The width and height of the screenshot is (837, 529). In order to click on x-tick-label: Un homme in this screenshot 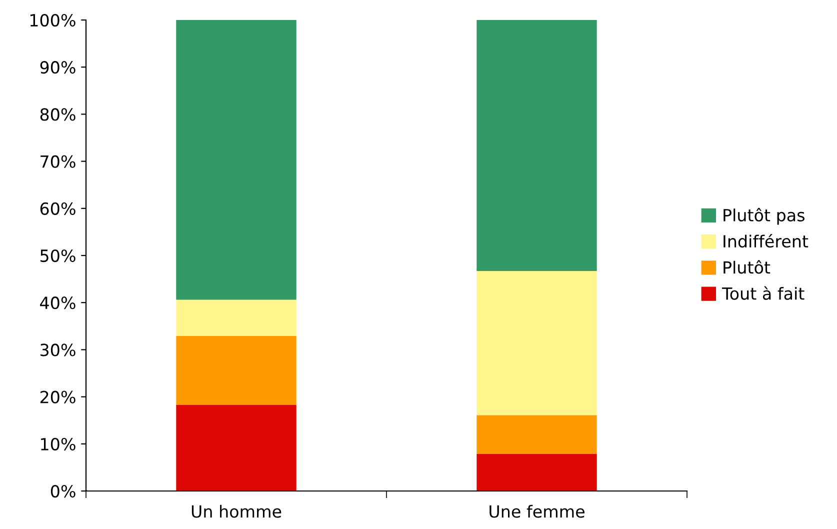, I will do `click(237, 511)`.